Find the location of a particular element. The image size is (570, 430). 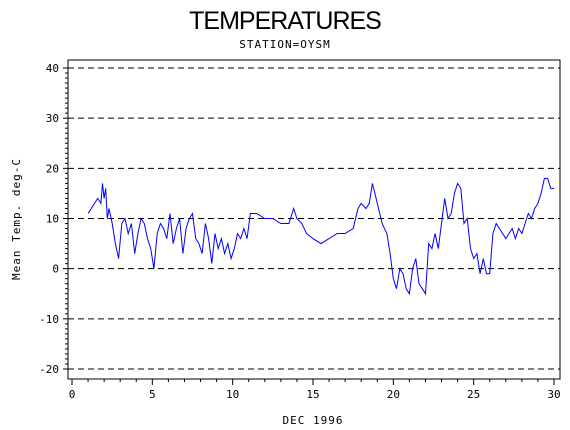

x-tick-label: 25 is located at coordinates (473, 394).